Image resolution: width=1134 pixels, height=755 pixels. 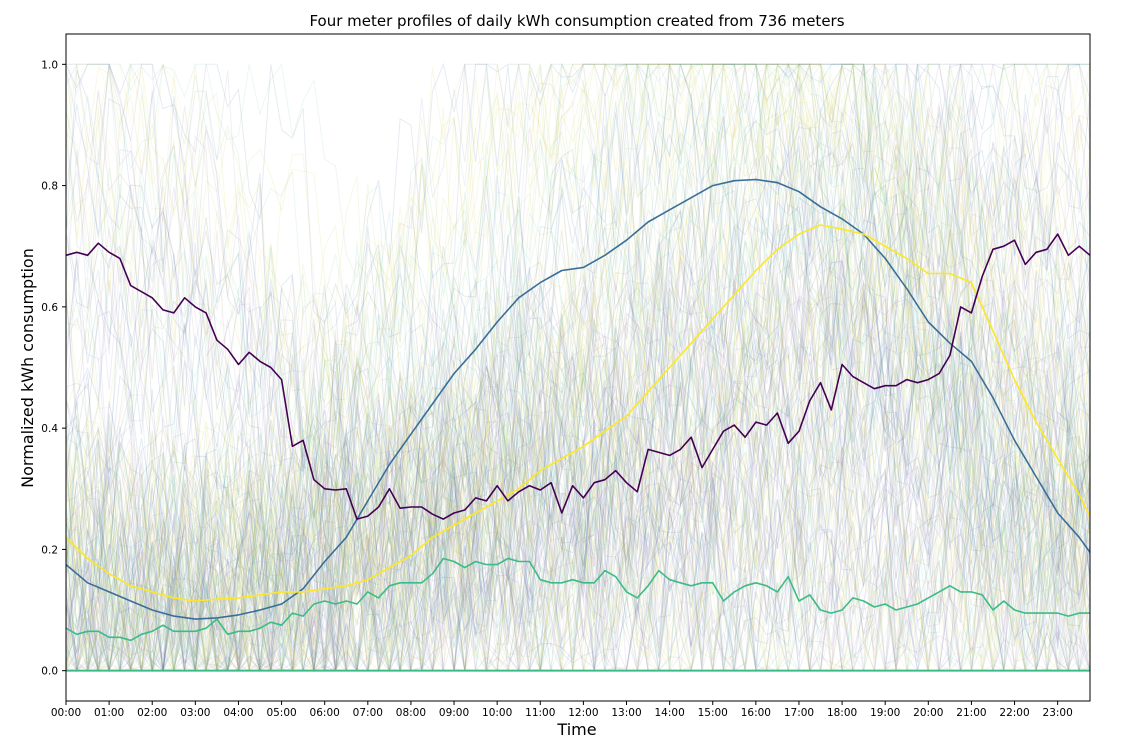 What do you see at coordinates (49, 187) in the screenshot?
I see `y-tick-label: 0.8` at bounding box center [49, 187].